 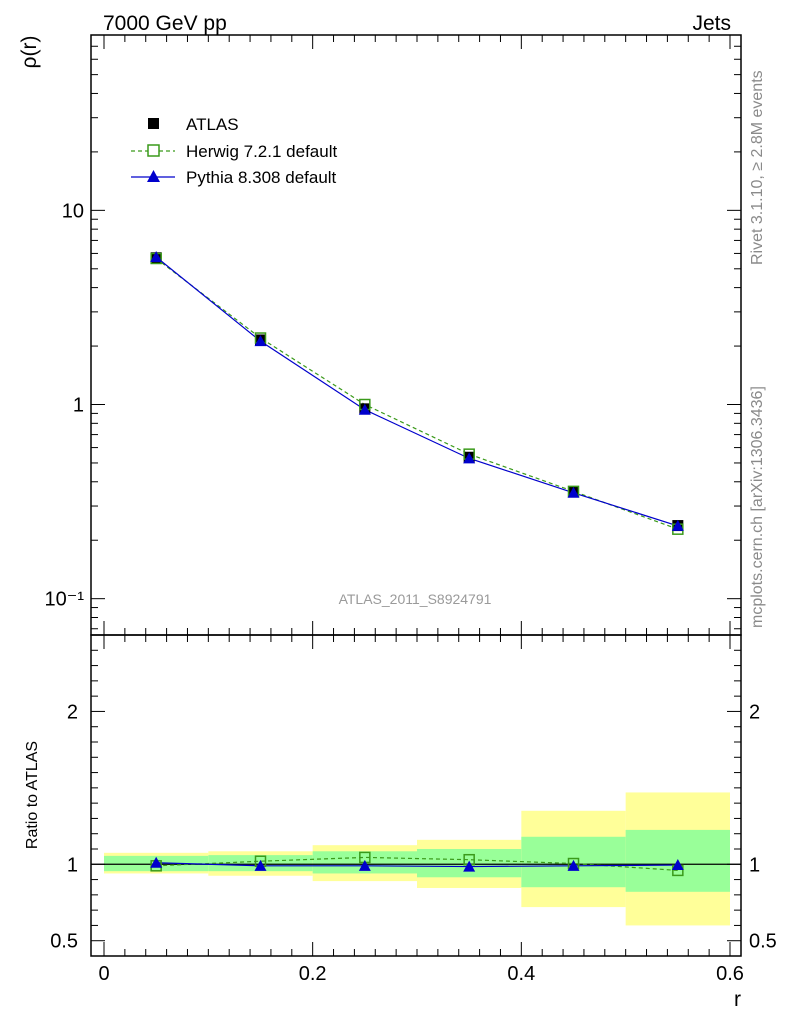 I want to click on main-y-axis-label: ρ(r), so click(x=29, y=52).